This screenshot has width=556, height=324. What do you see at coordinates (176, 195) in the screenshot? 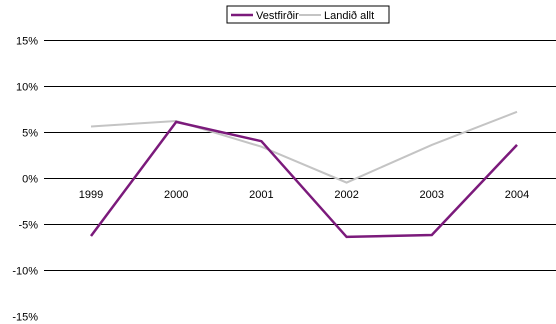
I see `x-tick-label: 2000` at bounding box center [176, 195].